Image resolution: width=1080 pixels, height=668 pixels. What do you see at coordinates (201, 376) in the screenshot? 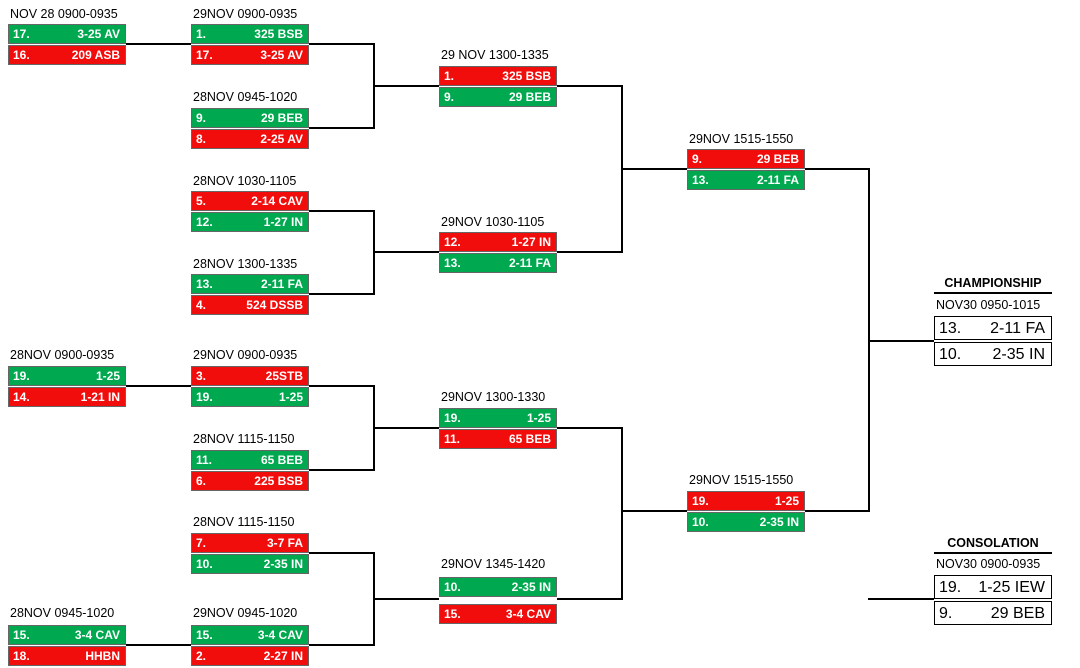
I see `team-seed: 3.` at bounding box center [201, 376].